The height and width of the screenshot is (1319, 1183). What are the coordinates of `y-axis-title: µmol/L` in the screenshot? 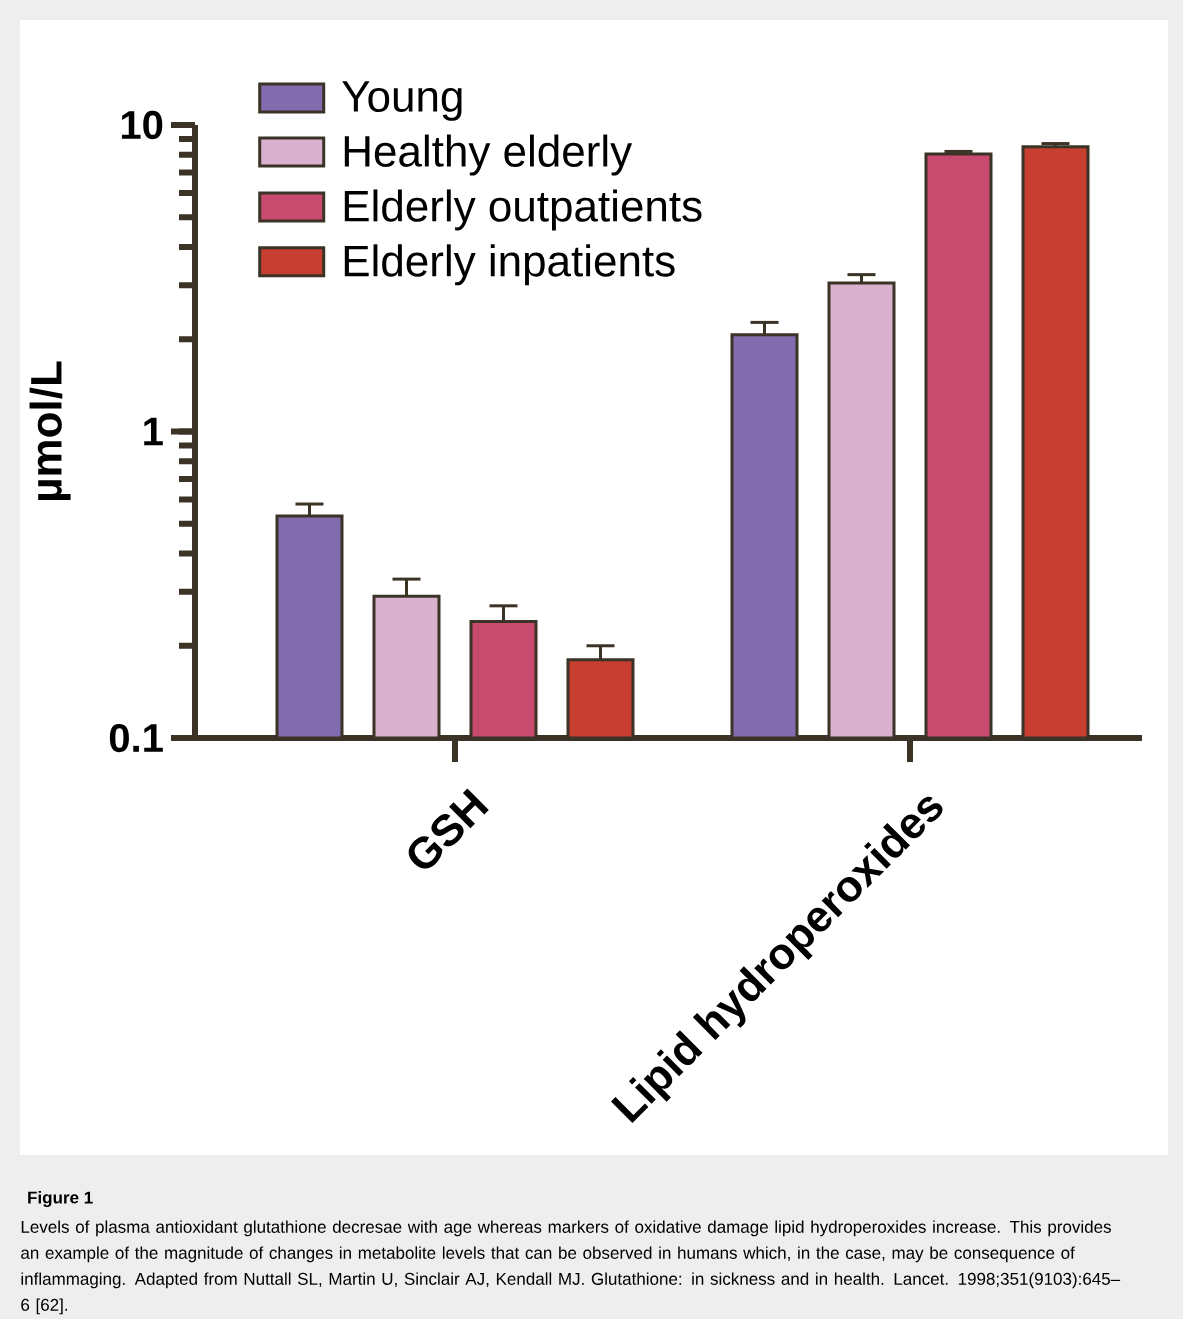 It's located at (50, 430).